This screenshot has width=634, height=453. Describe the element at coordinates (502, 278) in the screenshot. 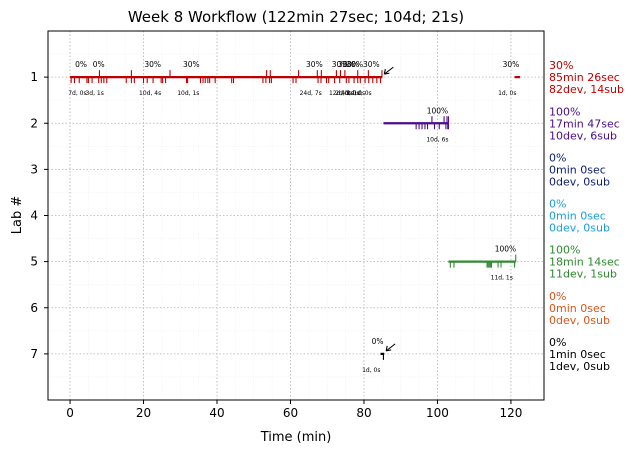

I see `count-label: 11d, 1s` at that location.